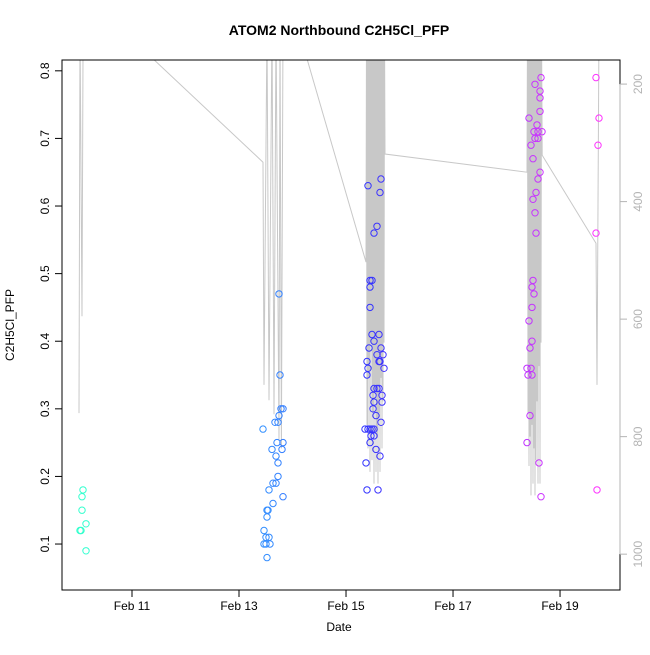 Image resolution: width=650 pixels, height=655 pixels. I want to click on y-tick-label: 0.1, so click(45, 543).